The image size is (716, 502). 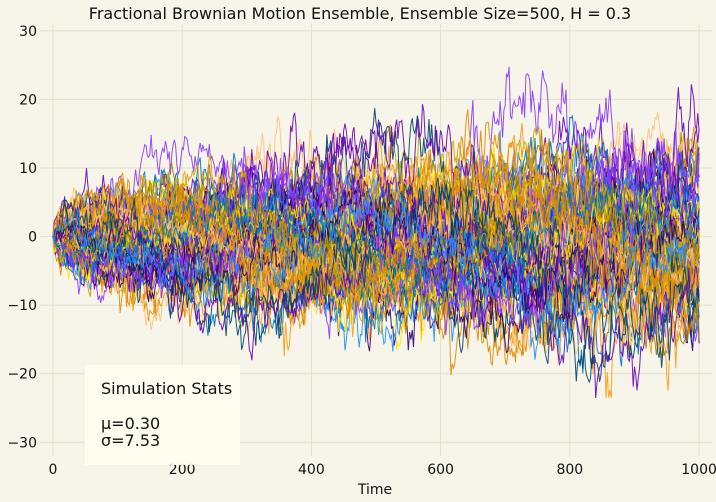 What do you see at coordinates (52, 470) in the screenshot?
I see `x-tick-label: 0` at bounding box center [52, 470].